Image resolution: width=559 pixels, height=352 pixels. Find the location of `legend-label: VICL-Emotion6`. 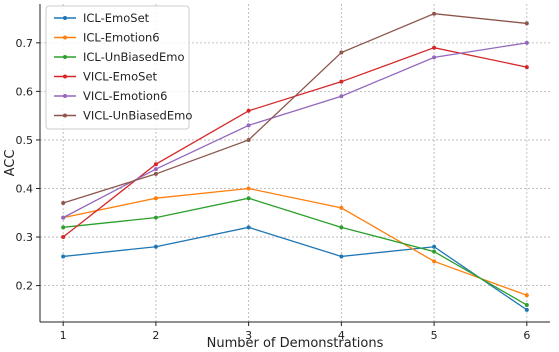

legend-label: VICL-Emotion6 is located at coordinates (125, 96).